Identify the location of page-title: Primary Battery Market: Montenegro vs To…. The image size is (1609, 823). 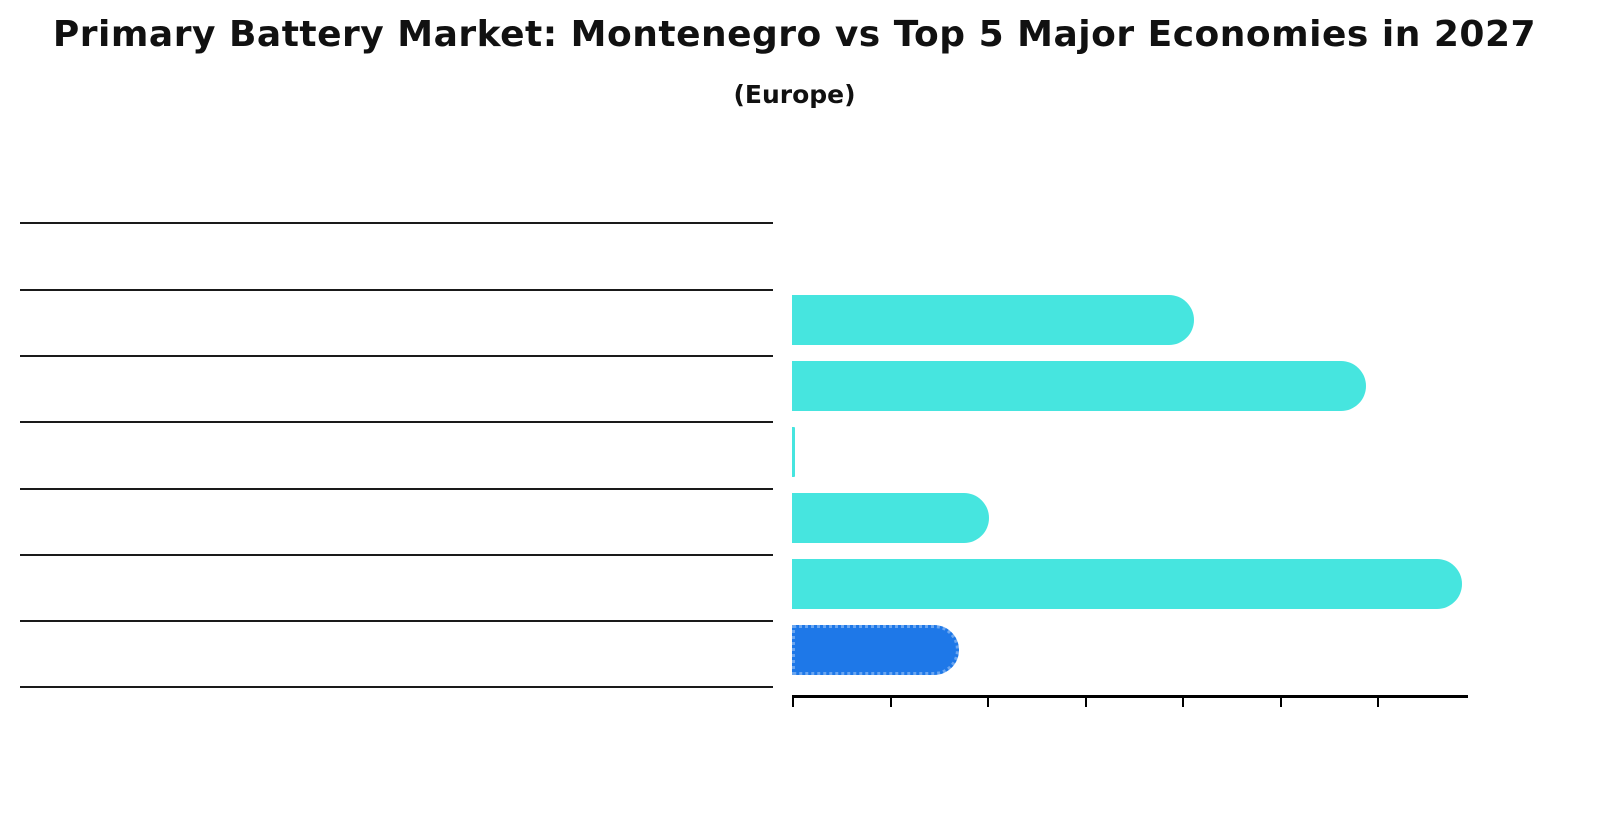
(794, 34).